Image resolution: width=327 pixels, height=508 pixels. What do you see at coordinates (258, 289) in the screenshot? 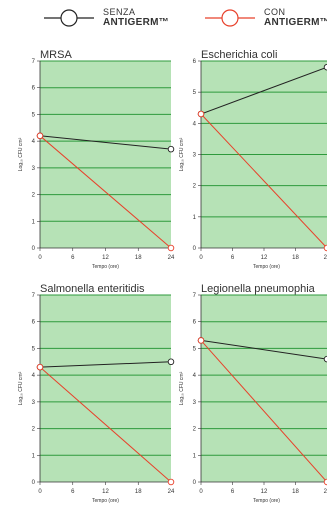
I see `chart-title: Legionella pneumophia` at bounding box center [258, 289].